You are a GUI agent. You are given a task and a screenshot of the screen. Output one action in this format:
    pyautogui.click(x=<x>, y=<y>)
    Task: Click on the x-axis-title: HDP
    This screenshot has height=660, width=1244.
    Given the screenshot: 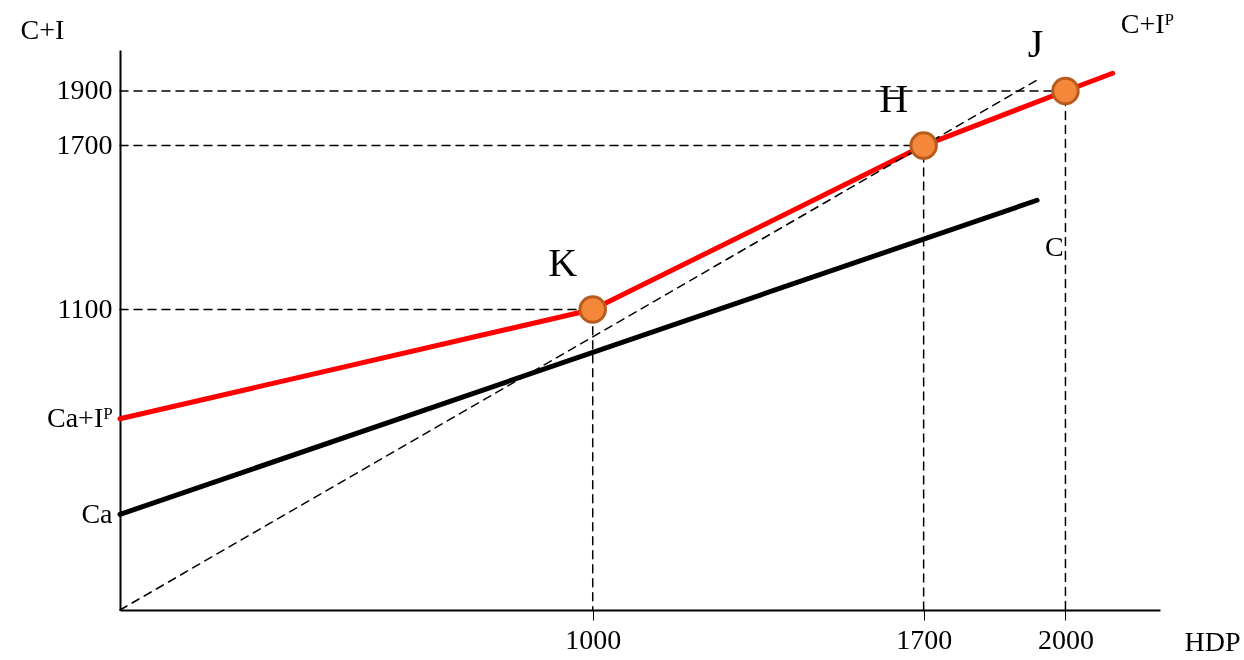 What is the action you would take?
    pyautogui.click(x=1212, y=641)
    